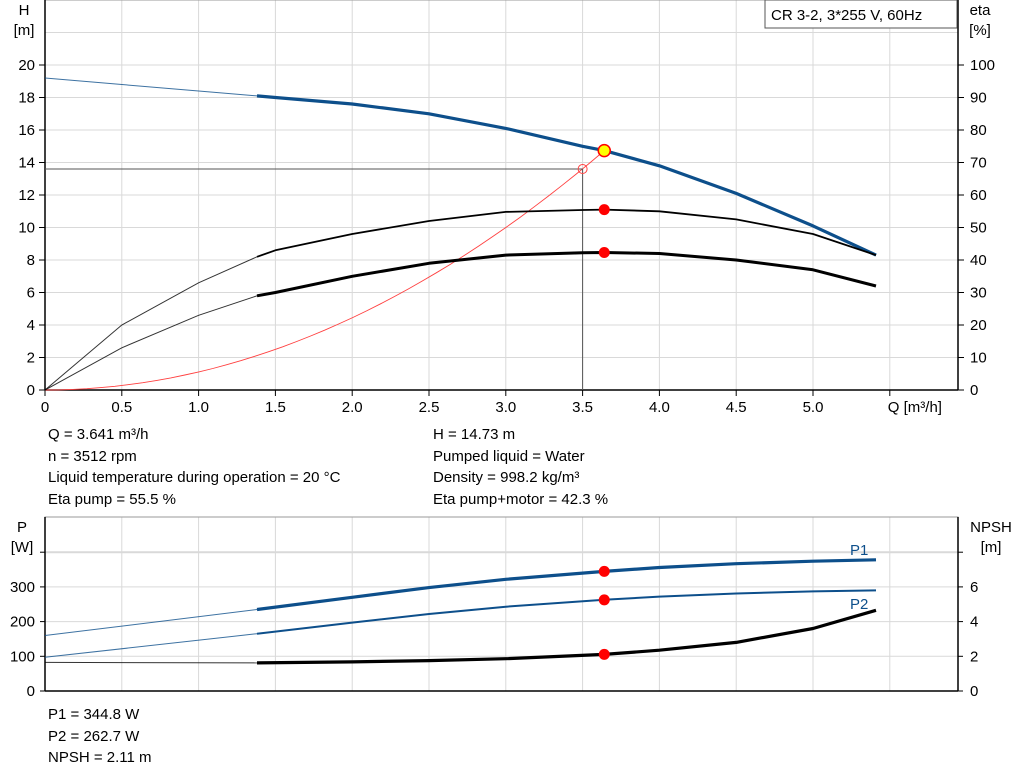 This screenshot has height=781, width=1024. What do you see at coordinates (604, 150) in the screenshot?
I see `duty-point-marker` at bounding box center [604, 150].